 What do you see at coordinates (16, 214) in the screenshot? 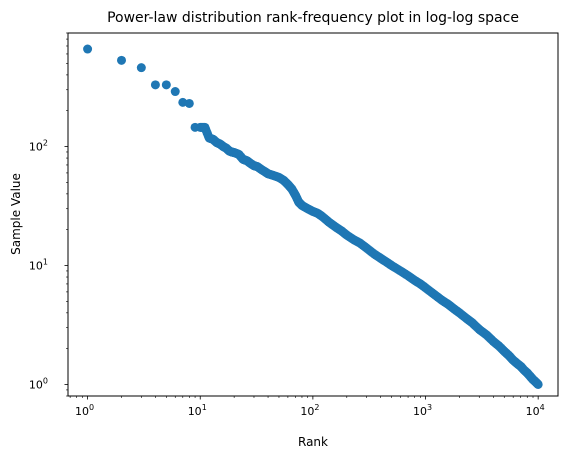
I see `y-axis-label: Sample Value` at bounding box center [16, 214].